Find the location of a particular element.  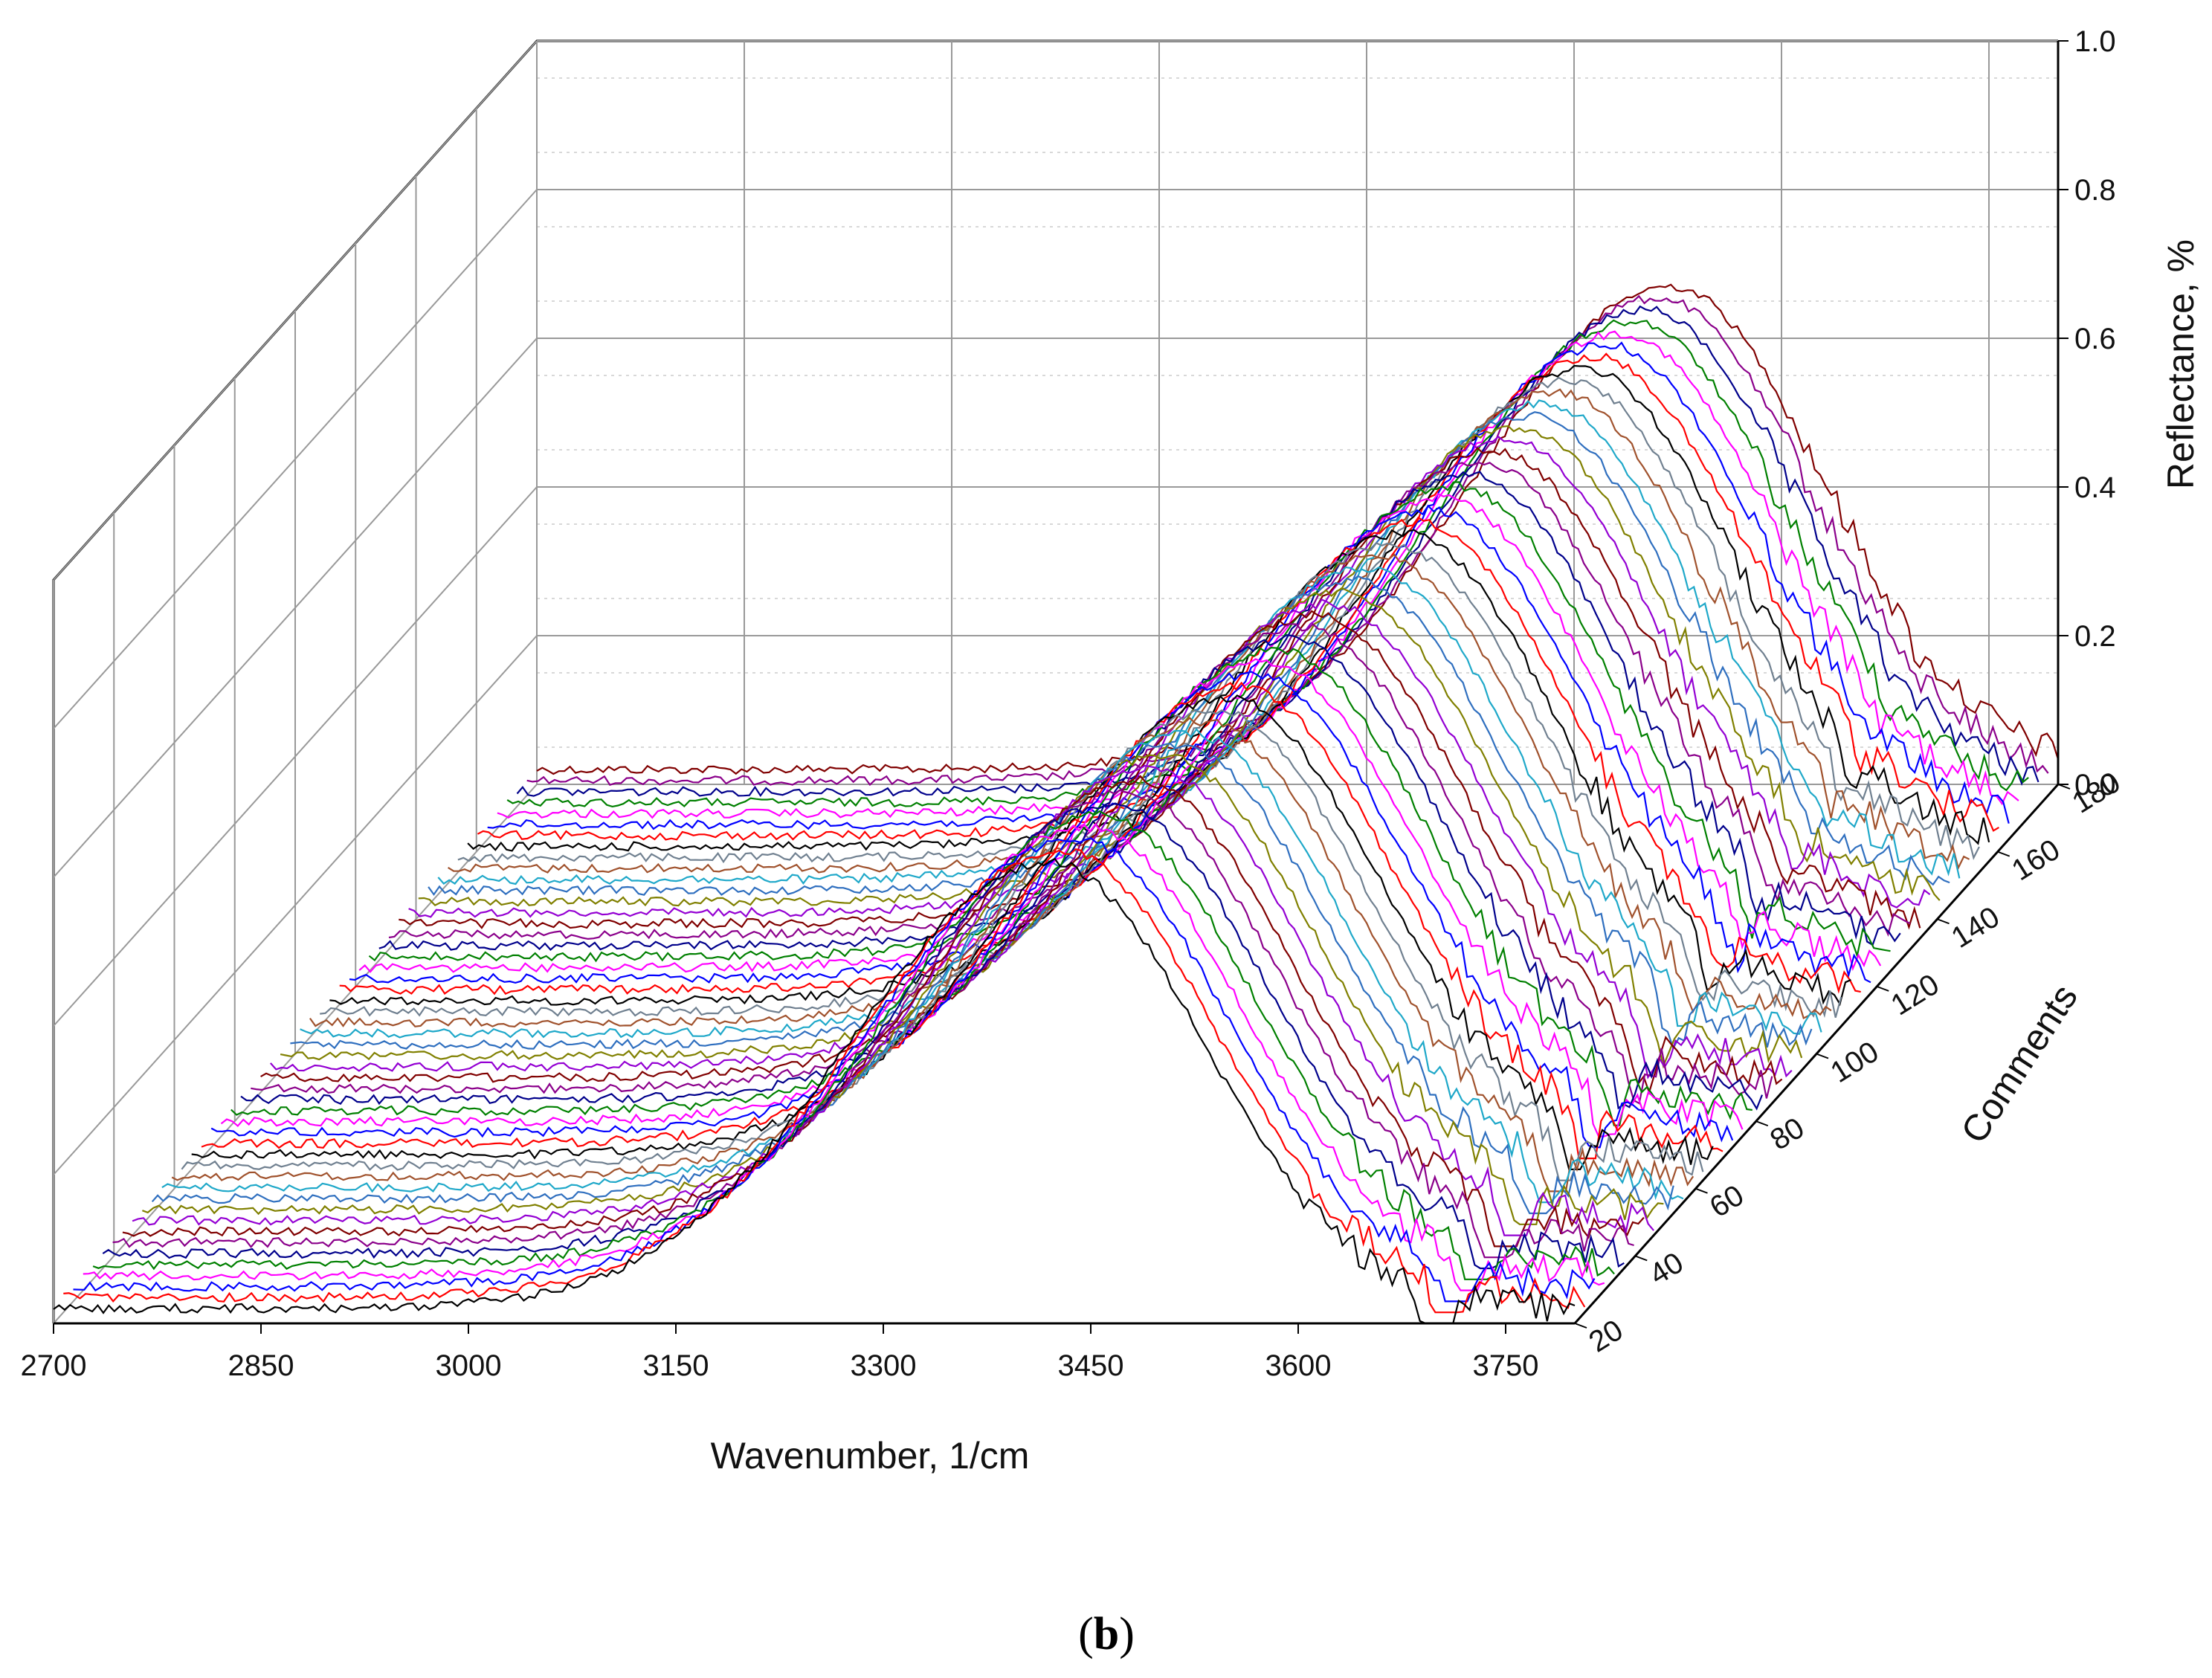

z-tick-label: 1.0 is located at coordinates (2095, 41).